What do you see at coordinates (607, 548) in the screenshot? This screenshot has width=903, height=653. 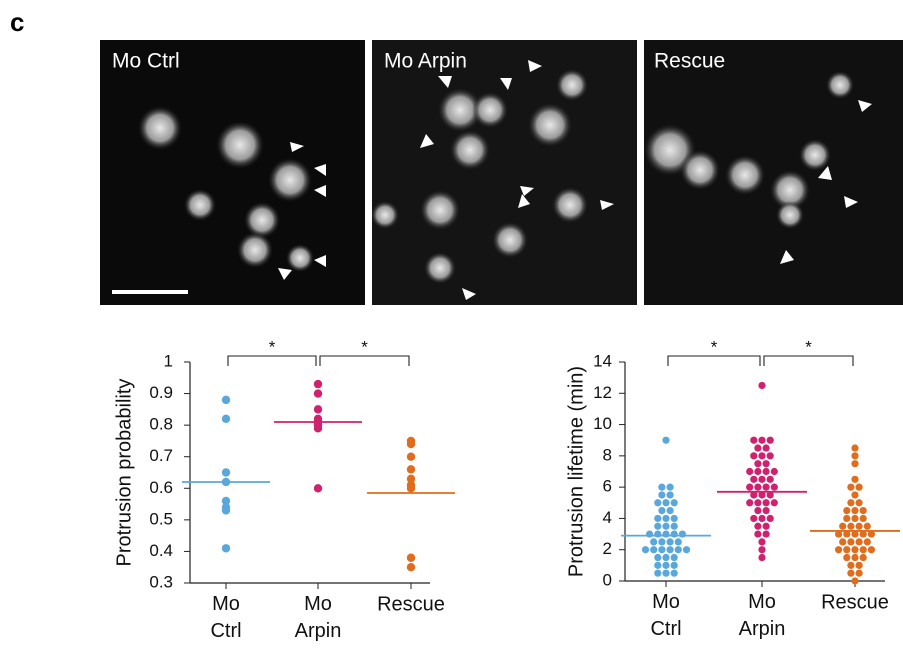 I see `y-tick-label: 2` at bounding box center [607, 548].